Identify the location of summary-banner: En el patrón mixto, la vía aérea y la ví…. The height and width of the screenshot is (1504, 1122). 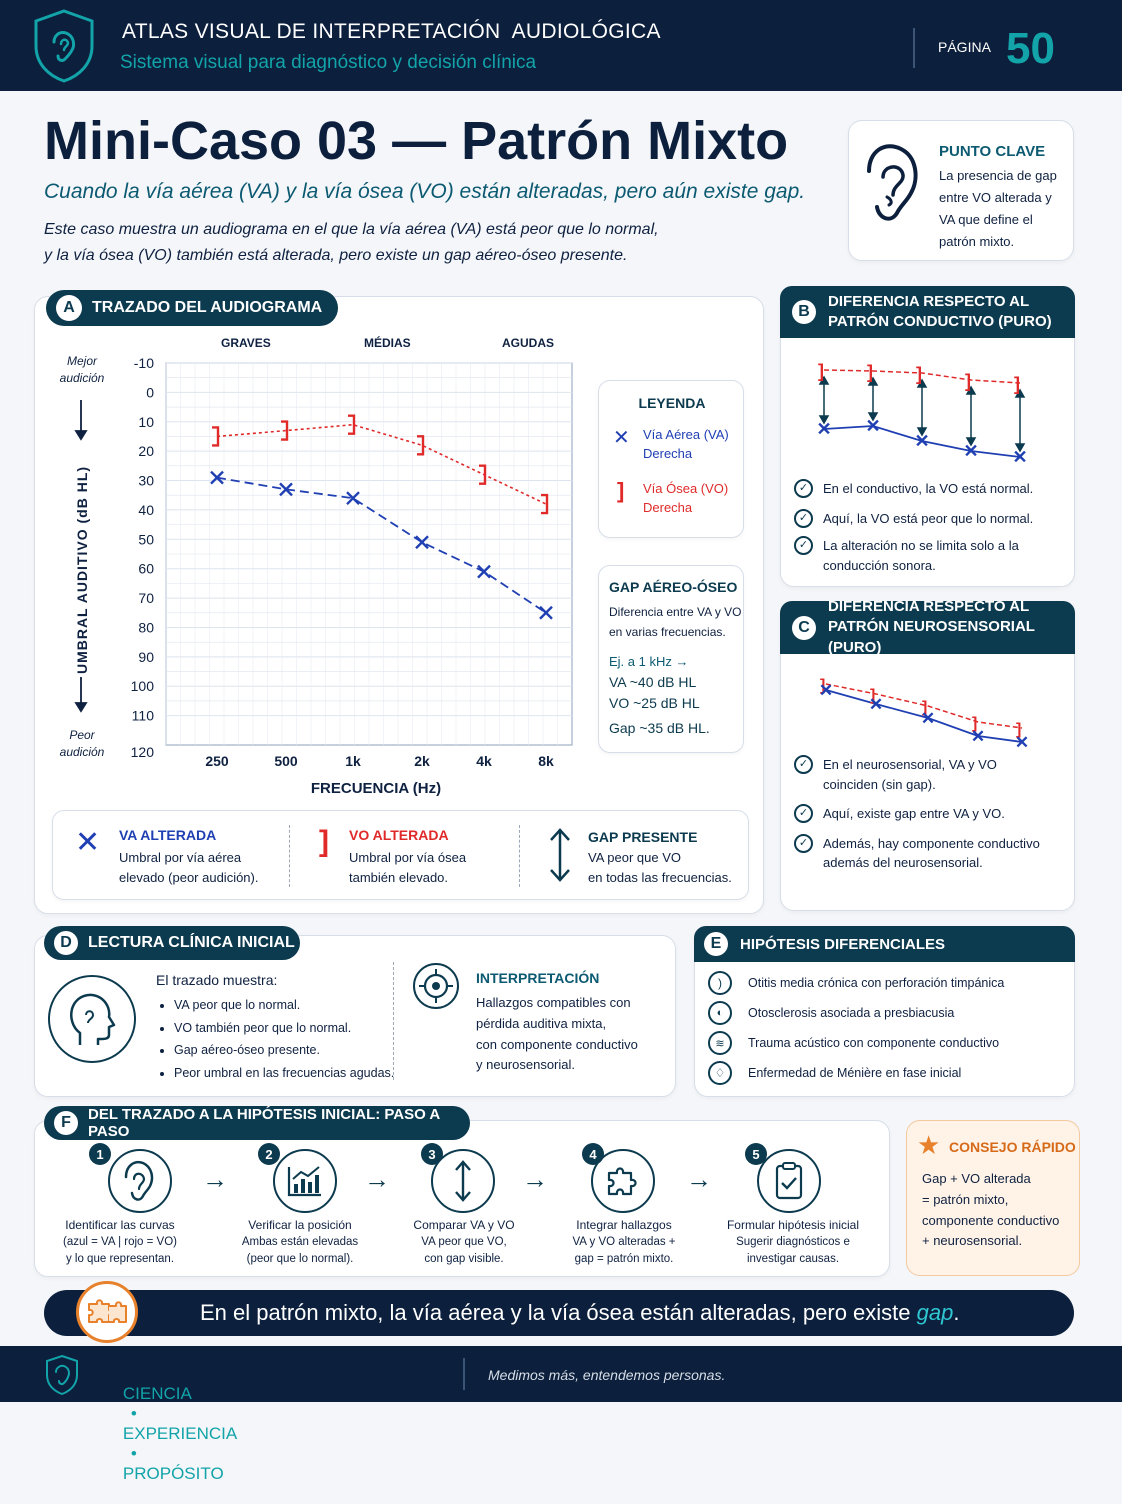
(559, 1313).